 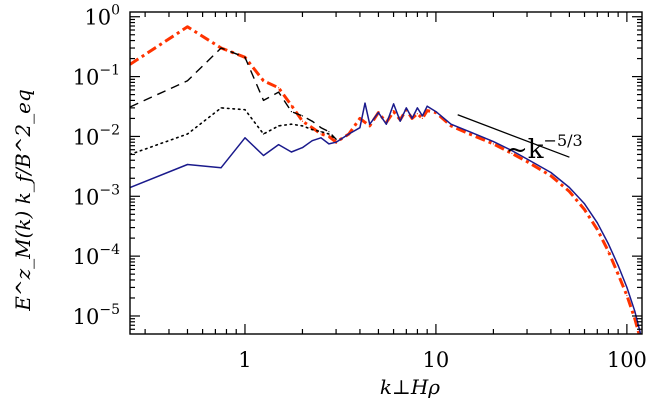 What do you see at coordinates (233, 131) in the screenshot?
I see `series-dotted-line` at bounding box center [233, 131].